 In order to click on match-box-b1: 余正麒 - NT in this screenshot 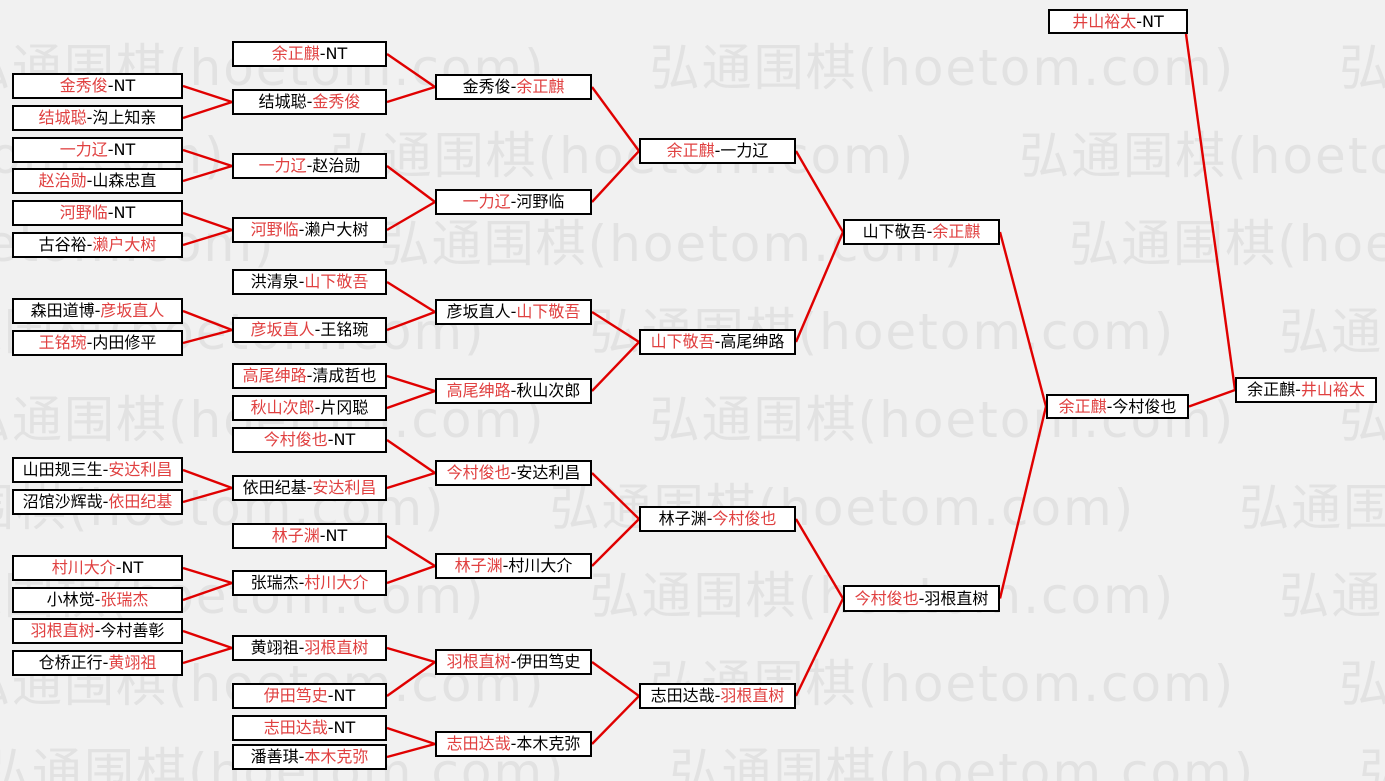, I will do `click(309, 54)`.